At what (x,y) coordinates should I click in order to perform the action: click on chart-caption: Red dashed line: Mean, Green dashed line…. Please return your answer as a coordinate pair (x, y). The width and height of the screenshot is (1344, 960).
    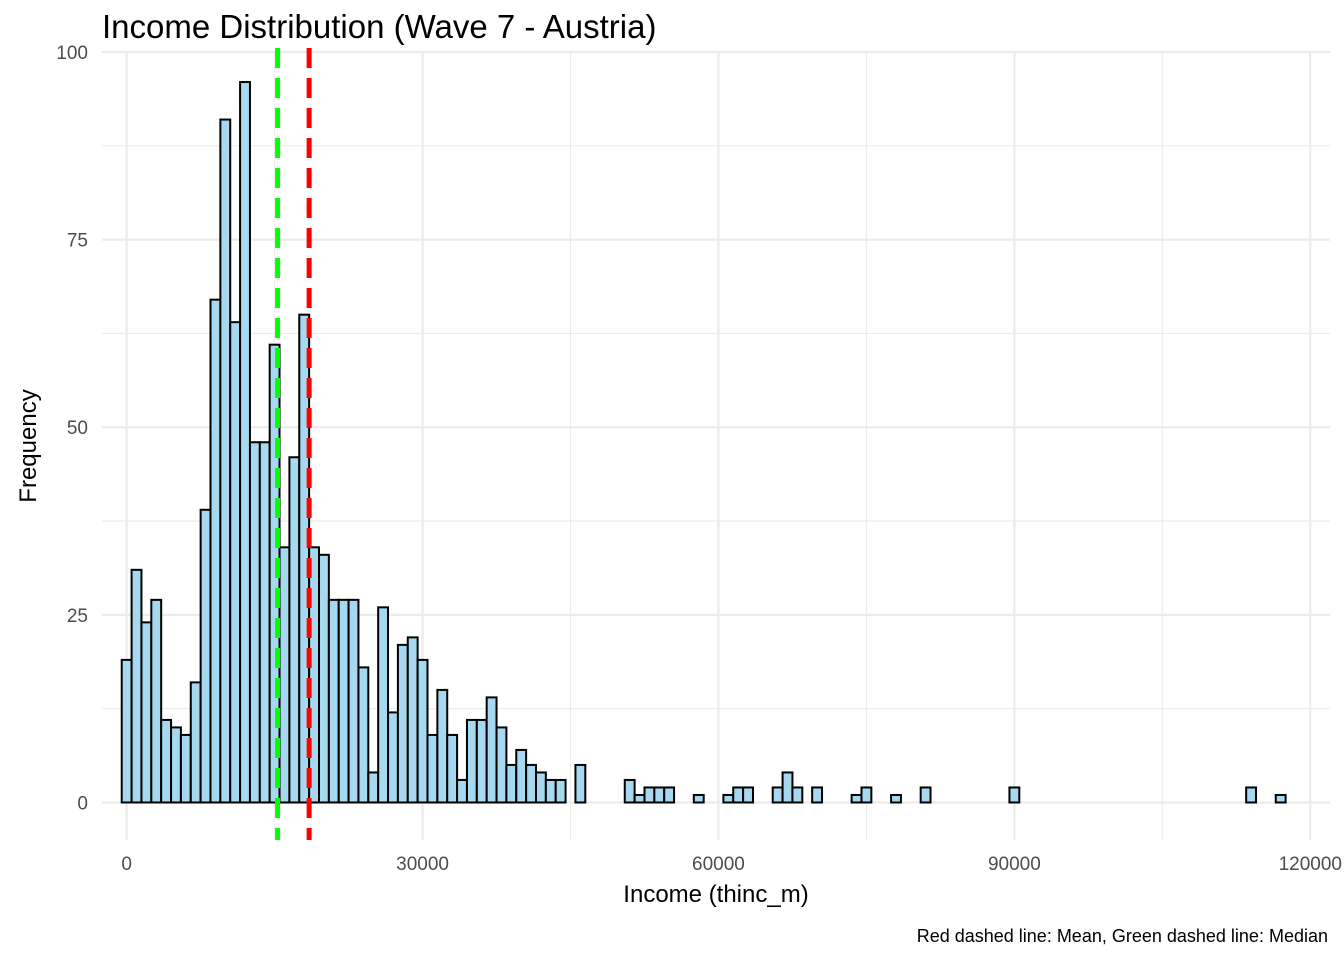
    Looking at the image, I should click on (1122, 936).